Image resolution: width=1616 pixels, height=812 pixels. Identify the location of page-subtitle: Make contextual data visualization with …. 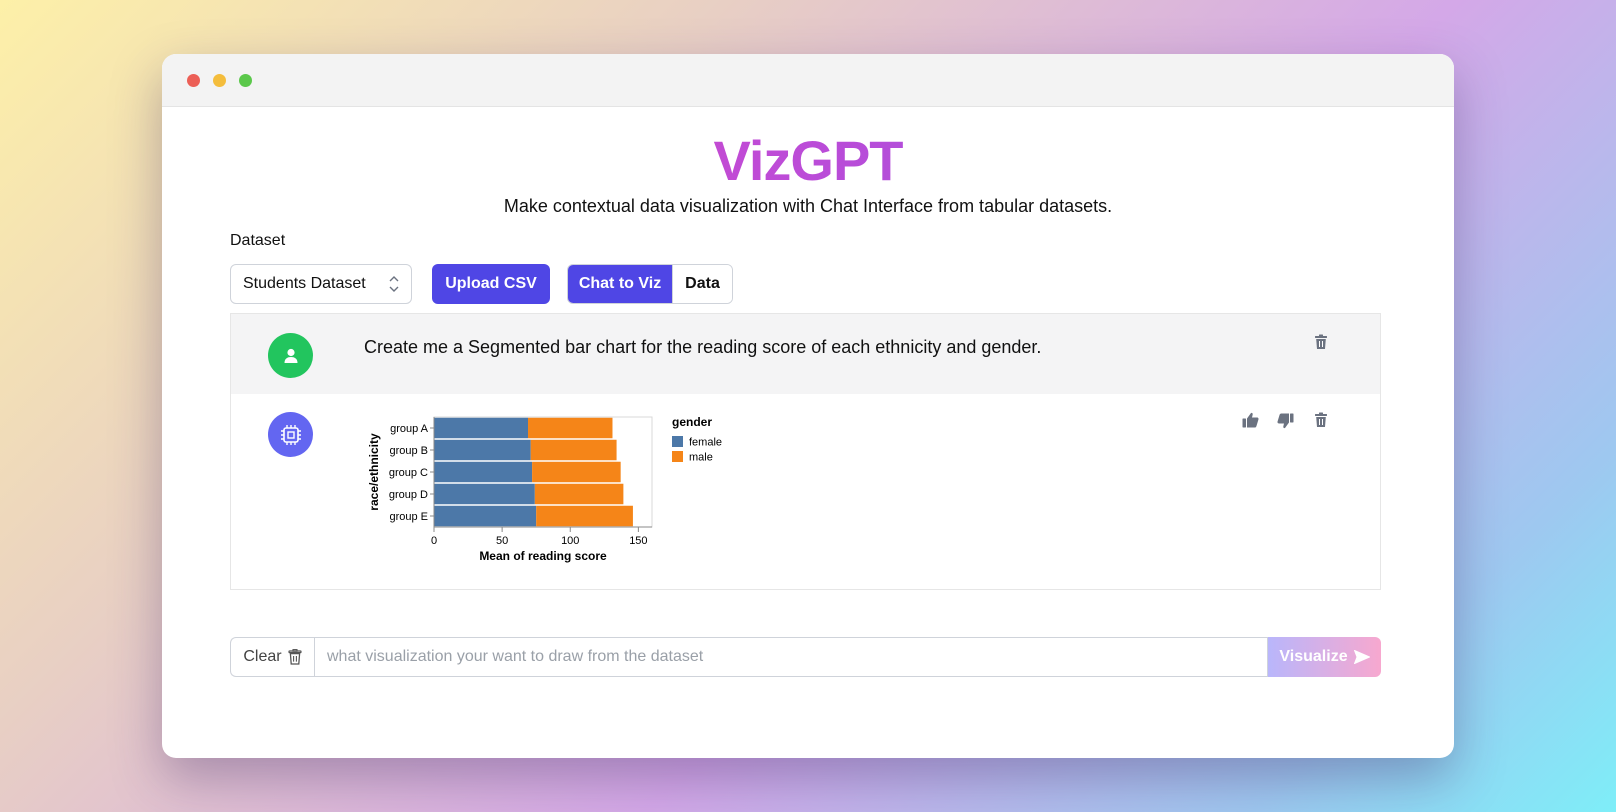
(808, 206).